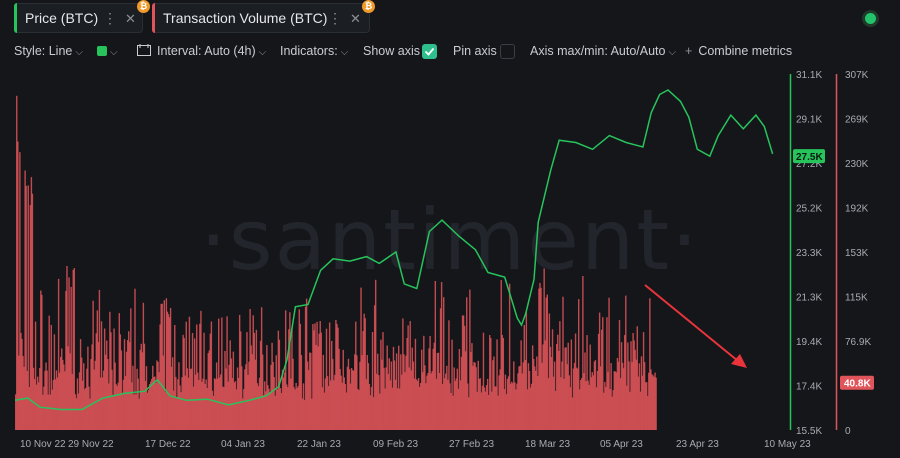 The height and width of the screenshot is (458, 900). I want to click on color-picker: ⌵, so click(107, 51).